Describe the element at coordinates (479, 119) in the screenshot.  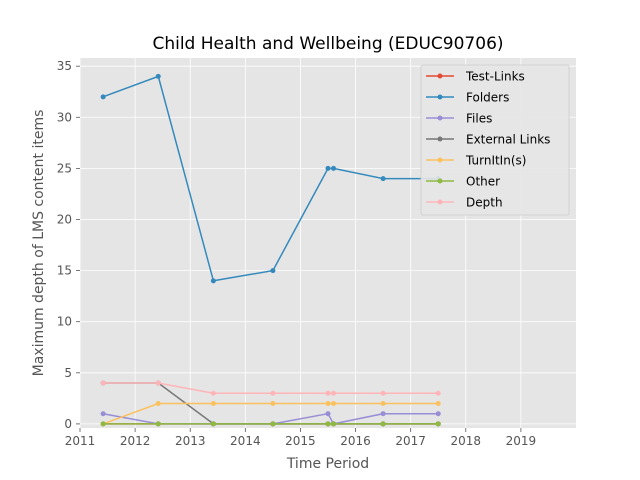
I see `legend-label: Files` at that location.